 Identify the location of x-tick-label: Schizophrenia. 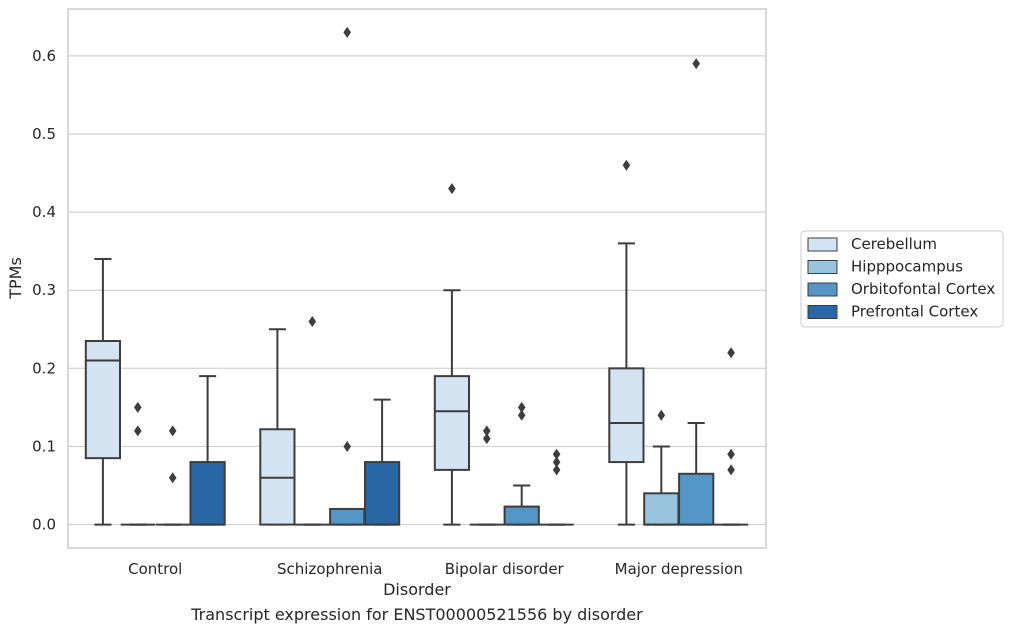
(329, 569).